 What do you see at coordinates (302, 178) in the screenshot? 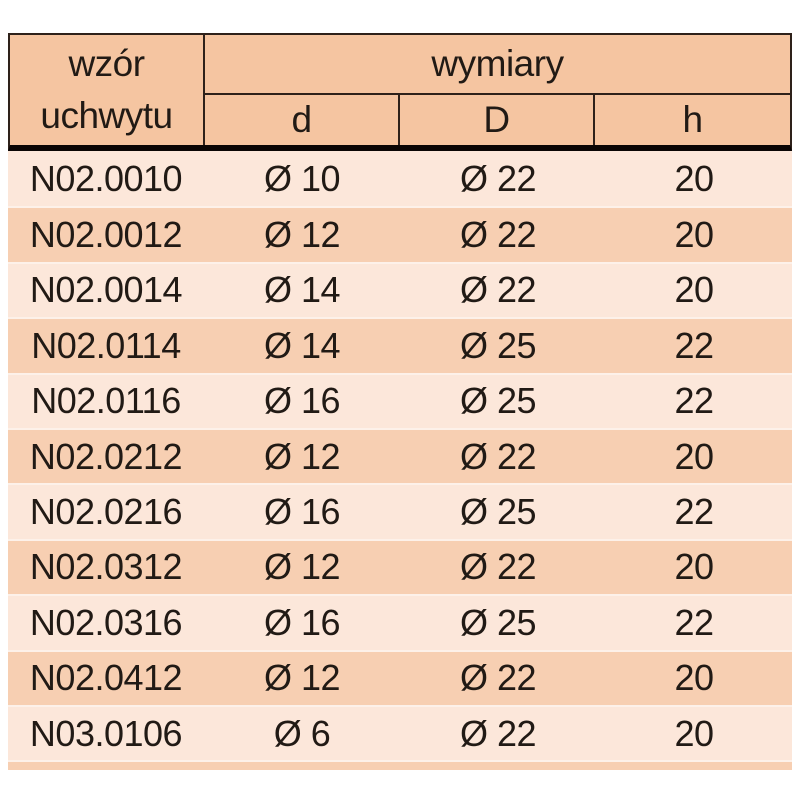
I see `cell-d: Ø 10` at bounding box center [302, 178].